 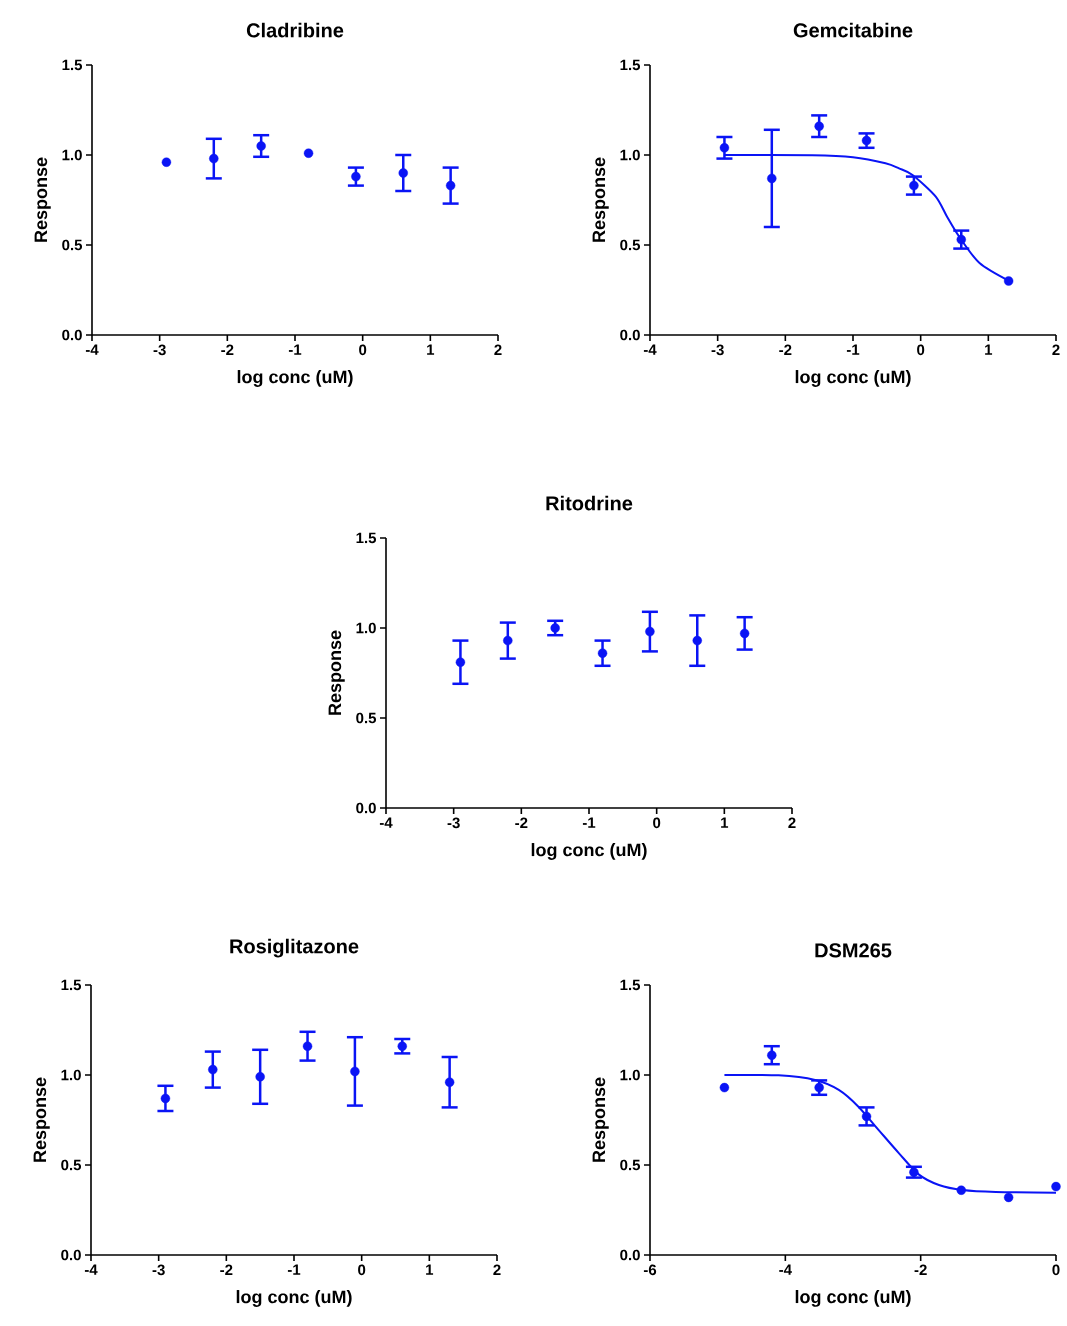 What do you see at coordinates (295, 30) in the screenshot?
I see `chart-title: Cladribine` at bounding box center [295, 30].